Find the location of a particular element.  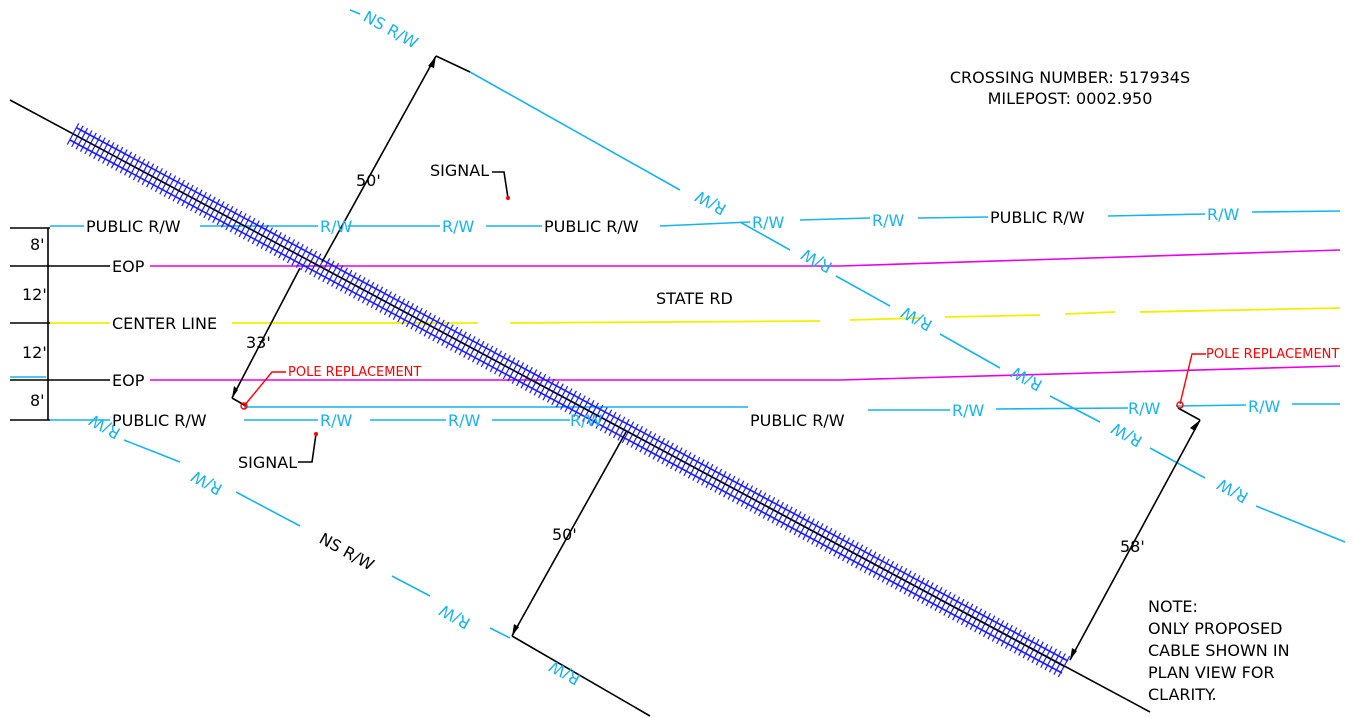

signal-leader-lower is located at coordinates (308, 447).